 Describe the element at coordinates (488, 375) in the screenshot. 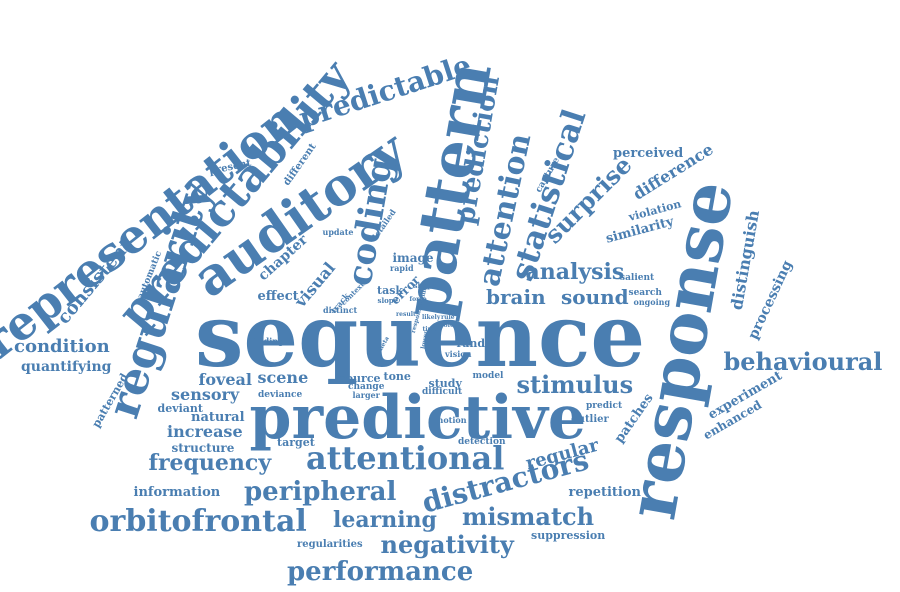

I see `word-model: model` at that location.